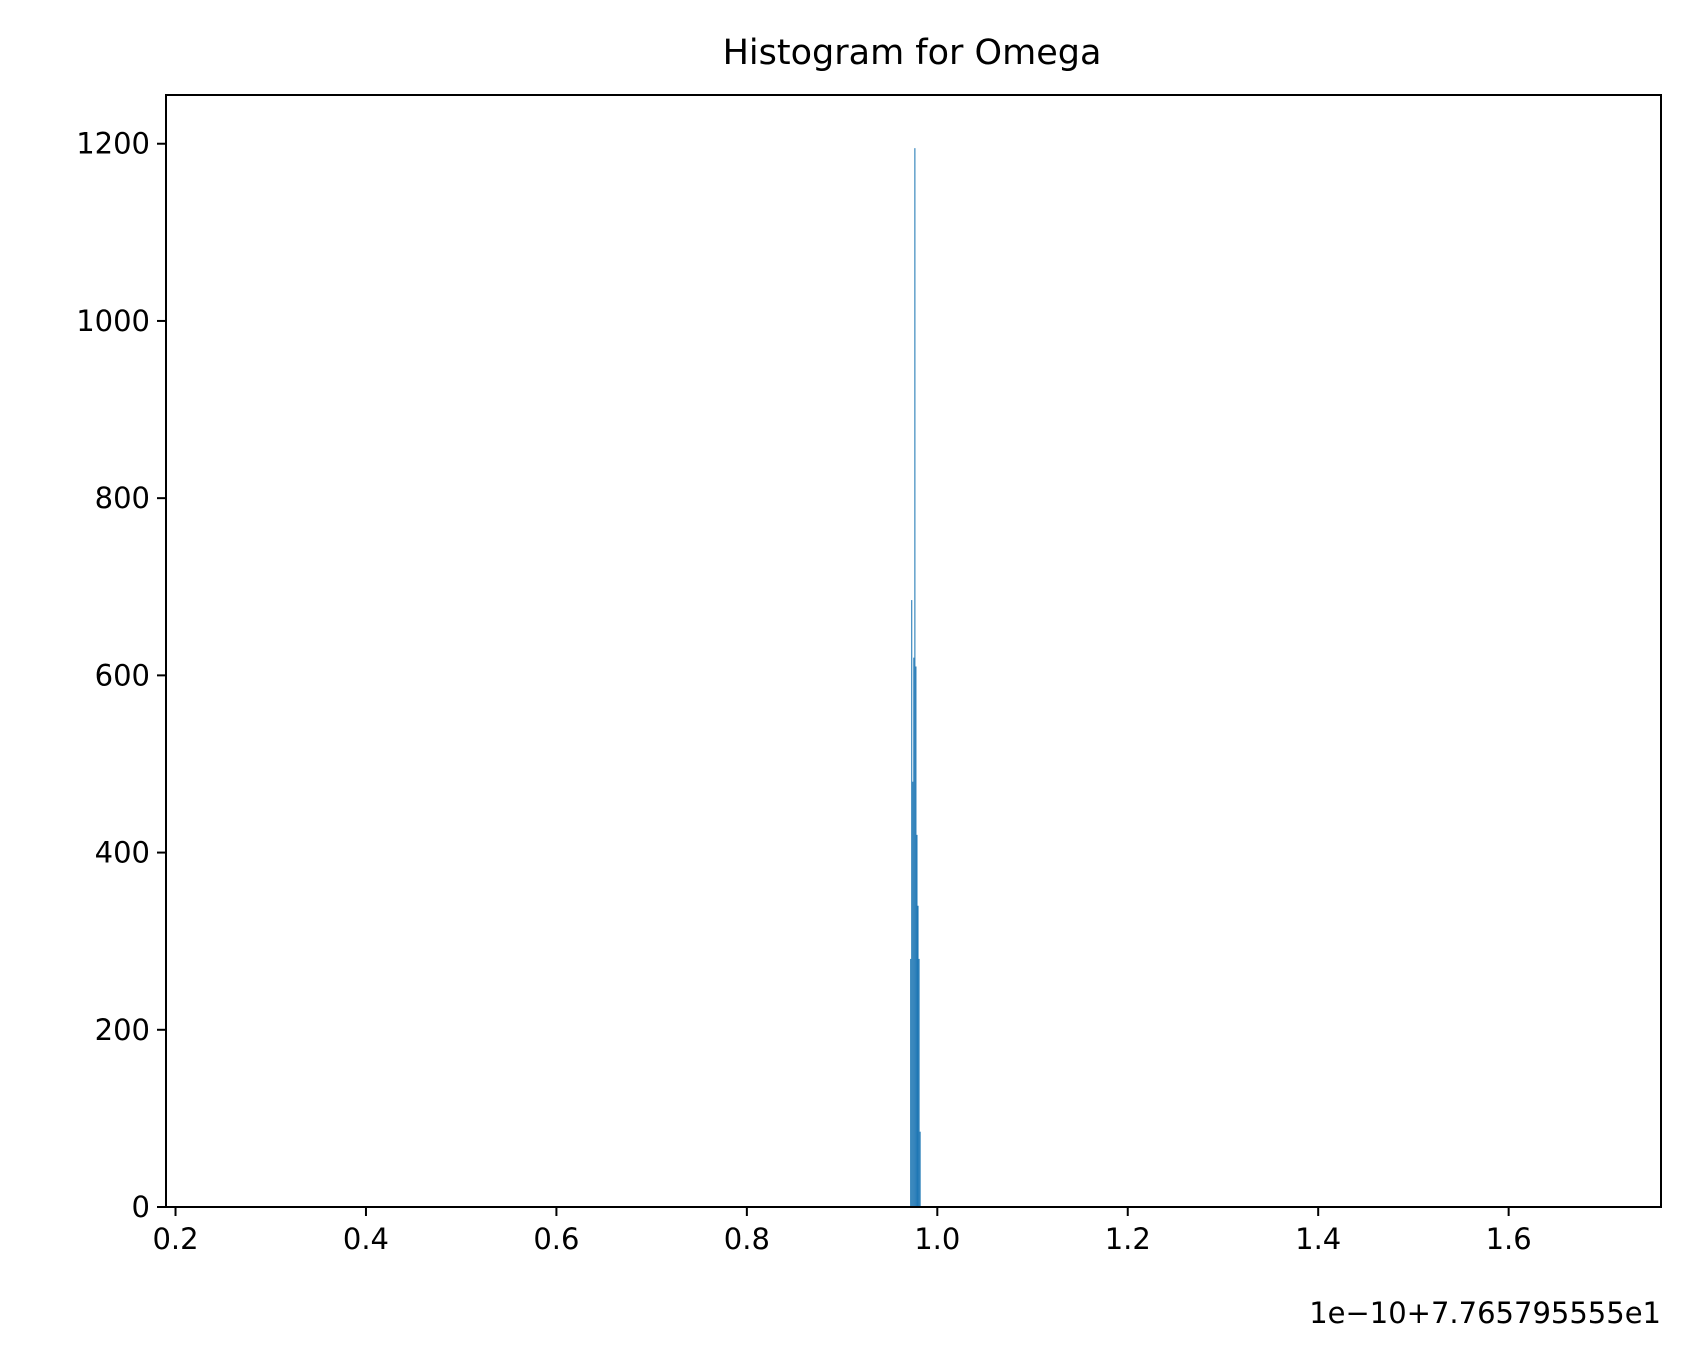 This screenshot has width=1683, height=1357. I want to click on y-tick-label: 400, so click(122, 853).